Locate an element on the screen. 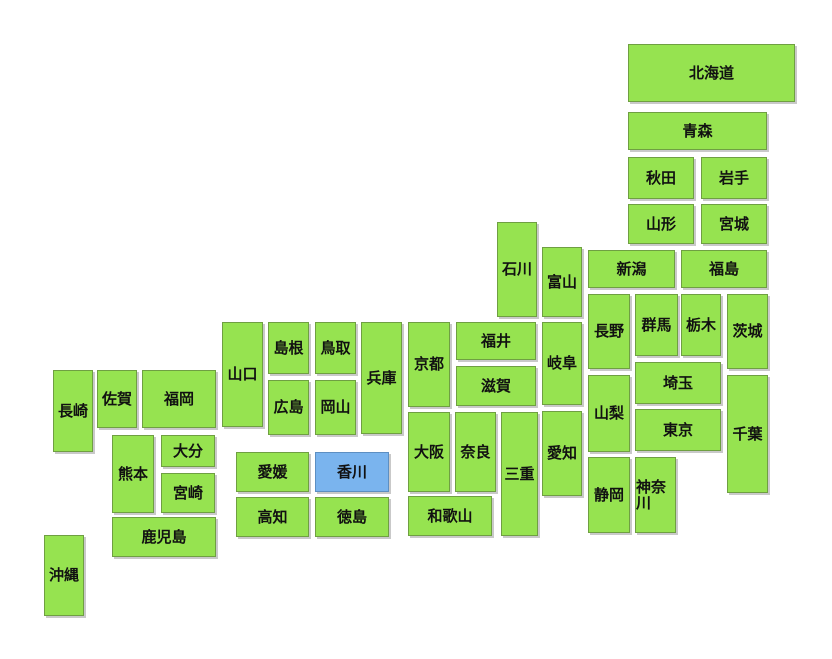 This screenshot has height=659, width=832. prefecture-shiga: 滋賀 is located at coordinates (496, 386).